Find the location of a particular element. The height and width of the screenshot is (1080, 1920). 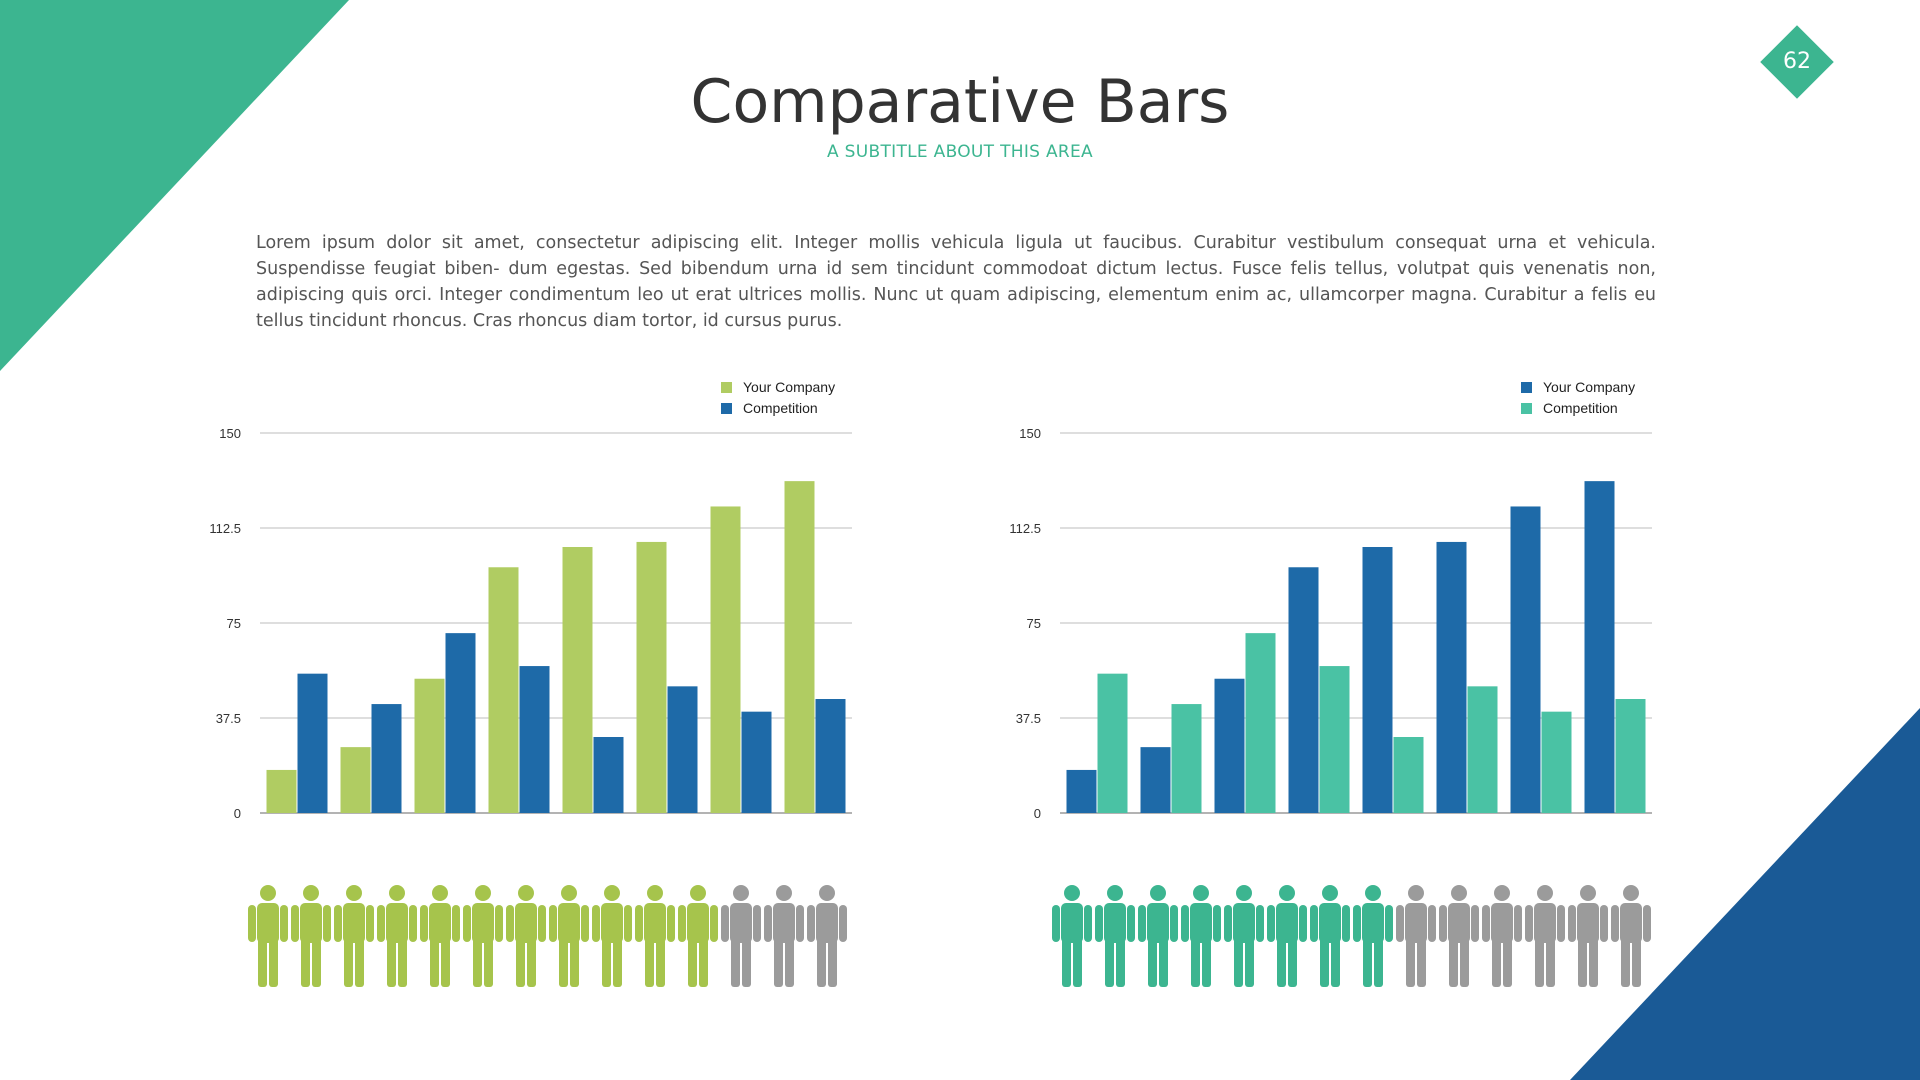

page-number: 62 is located at coordinates (1797, 61).